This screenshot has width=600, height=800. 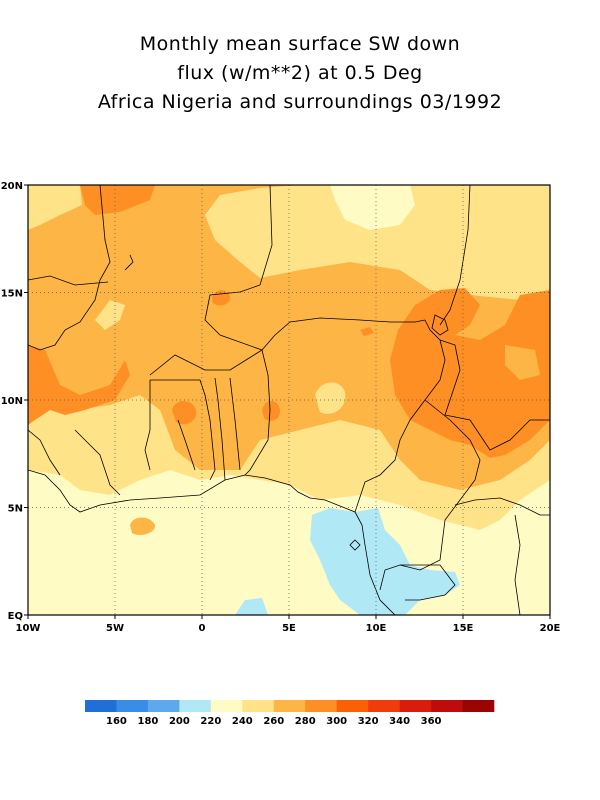 What do you see at coordinates (343, 334) in the screenshot?
I see `border-niger-nigeria` at bounding box center [343, 334].